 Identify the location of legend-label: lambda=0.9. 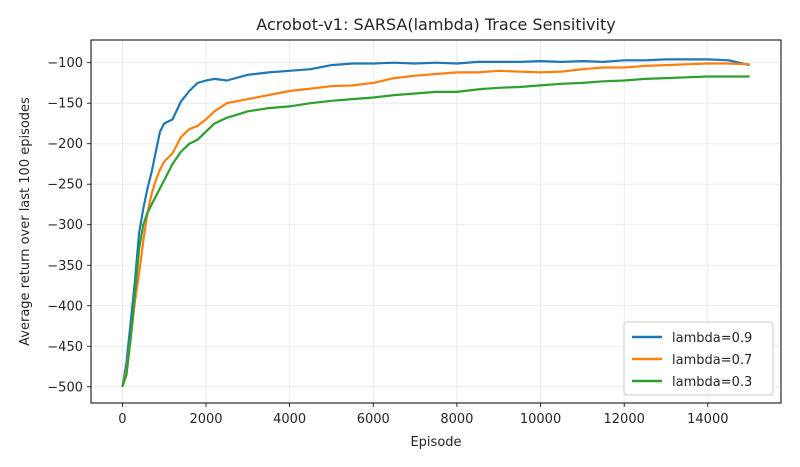
(712, 338).